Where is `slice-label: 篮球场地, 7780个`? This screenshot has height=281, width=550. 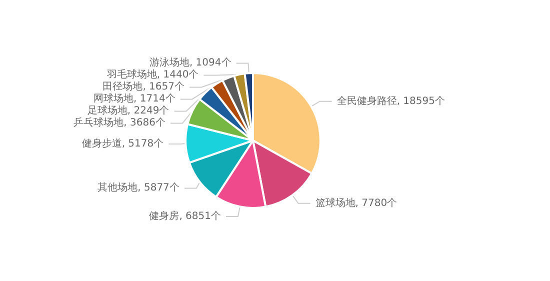 slice-label: 篮球场地, 7780个 is located at coordinates (356, 202).